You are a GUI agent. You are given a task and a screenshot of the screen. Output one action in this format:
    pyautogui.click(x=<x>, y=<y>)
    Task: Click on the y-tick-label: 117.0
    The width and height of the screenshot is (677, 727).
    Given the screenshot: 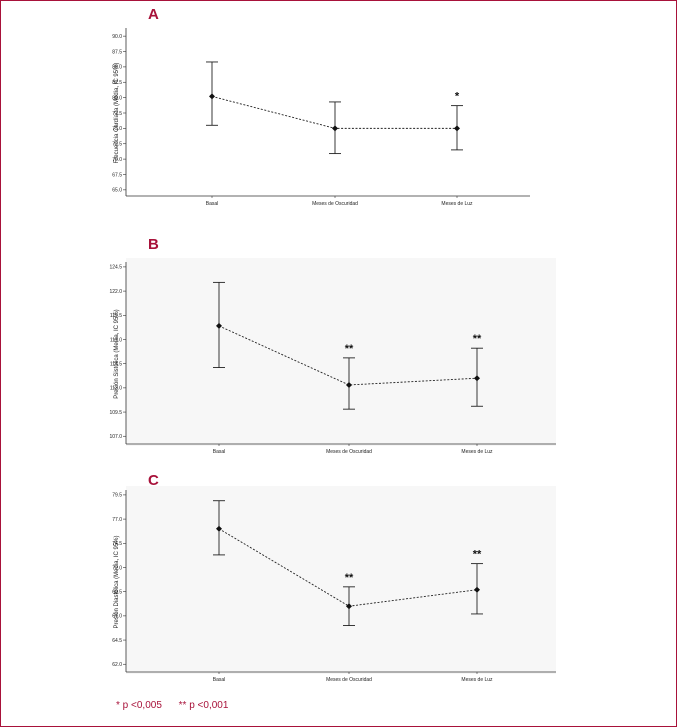 What is the action you would take?
    pyautogui.click(x=116, y=340)
    